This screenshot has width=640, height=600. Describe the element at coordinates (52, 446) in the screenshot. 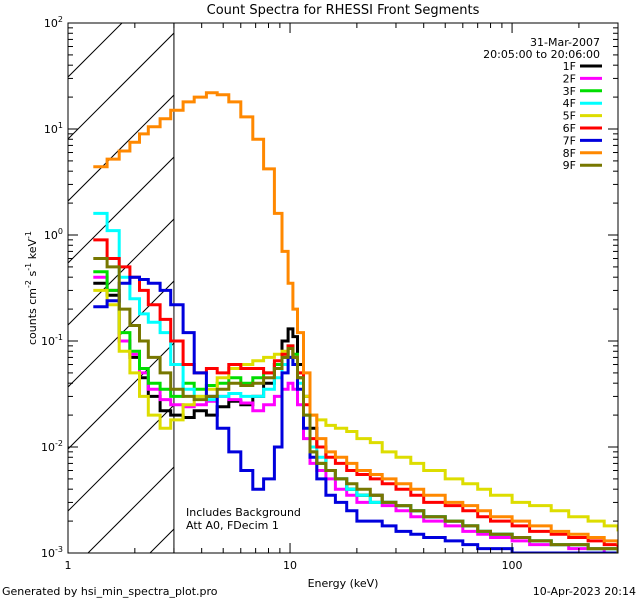

I see `y-tick-label: 10⁻²` at that location.